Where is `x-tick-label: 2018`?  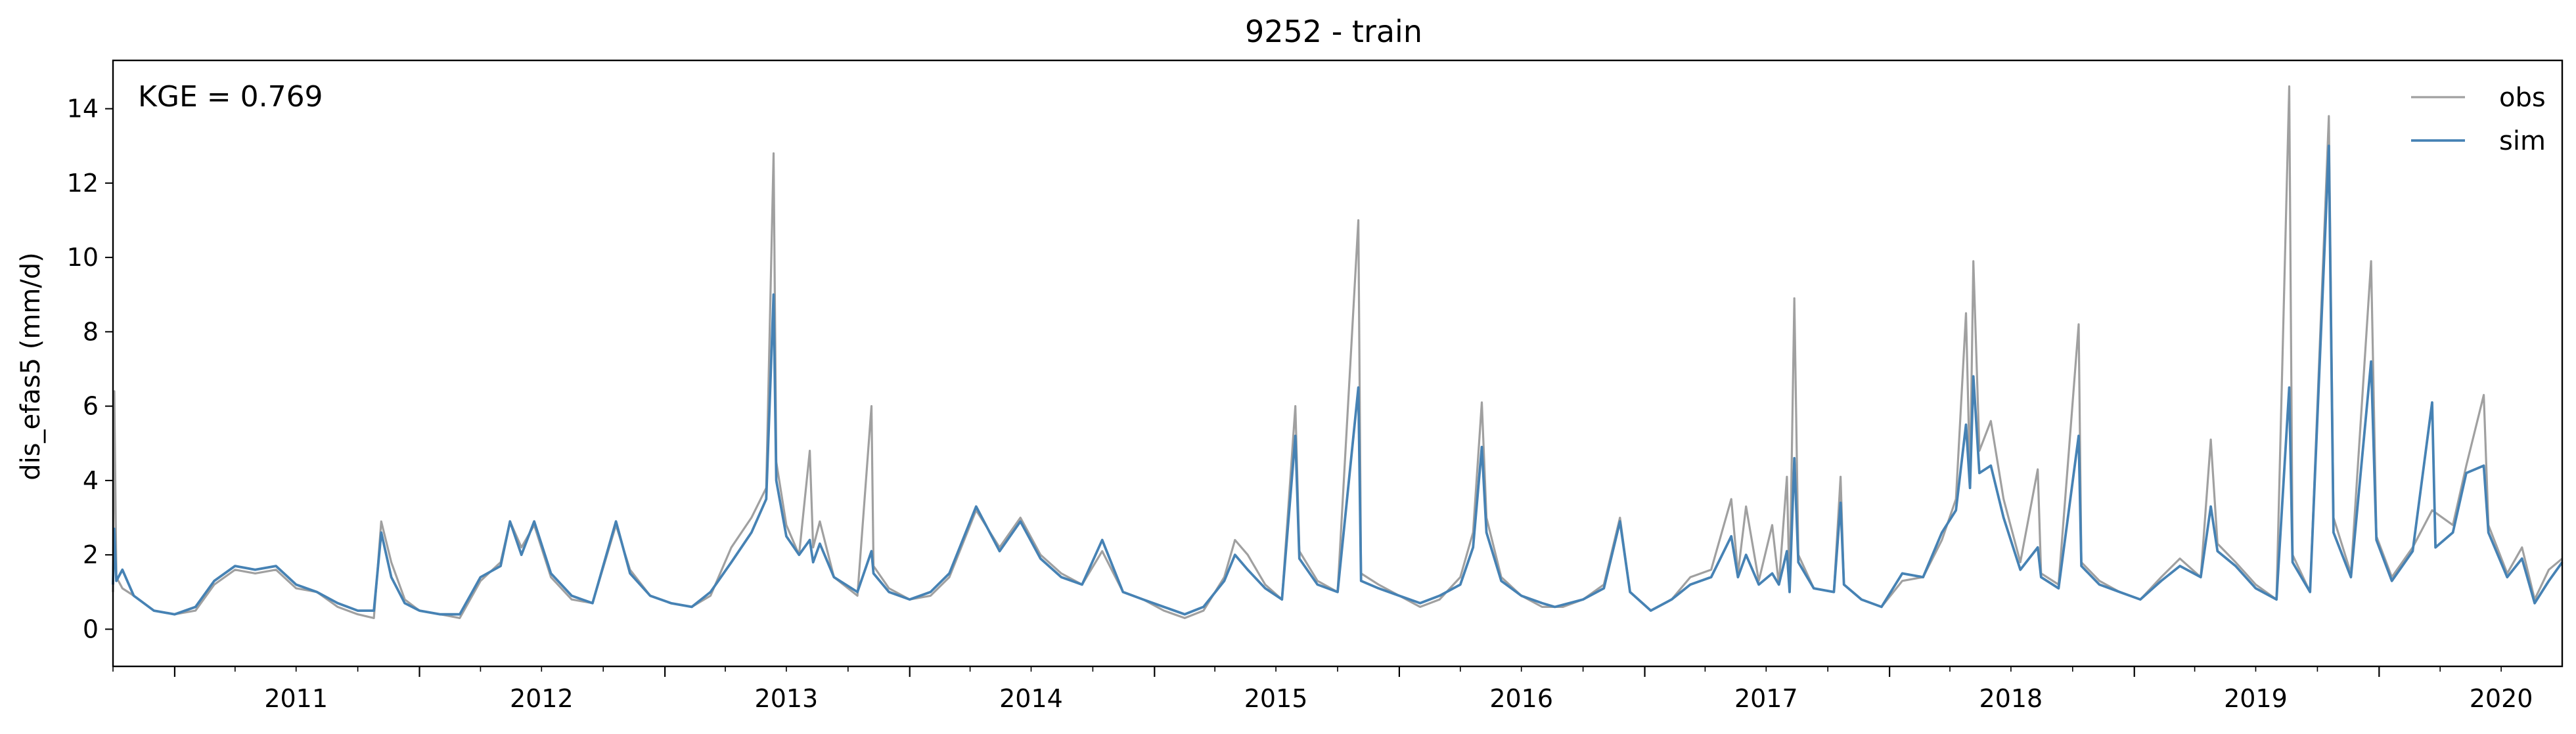
x-tick-label: 2018 is located at coordinates (2011, 698).